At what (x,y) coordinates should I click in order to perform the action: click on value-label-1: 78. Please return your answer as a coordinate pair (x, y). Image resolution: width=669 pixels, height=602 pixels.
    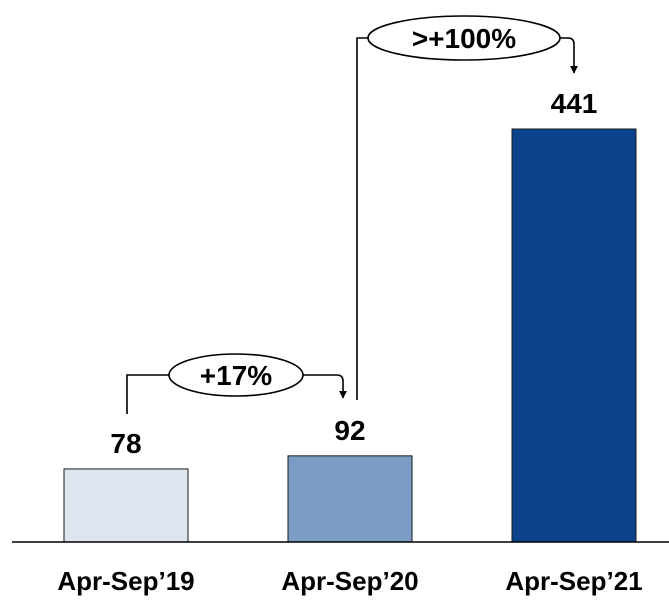
    Looking at the image, I should click on (125, 443).